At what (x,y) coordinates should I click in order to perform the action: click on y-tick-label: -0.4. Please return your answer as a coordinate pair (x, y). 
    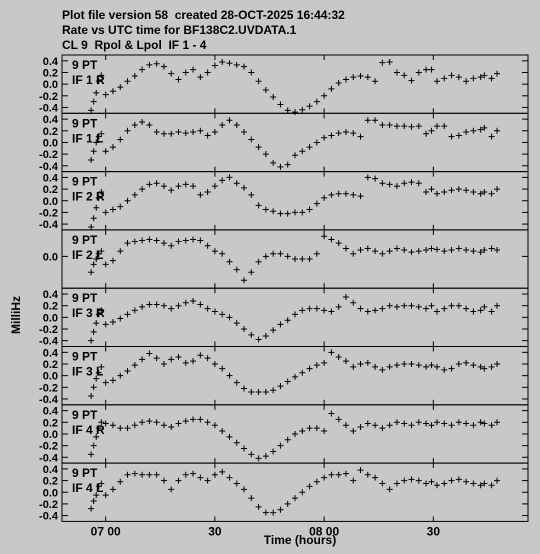
    Looking at the image, I should click on (49, 458).